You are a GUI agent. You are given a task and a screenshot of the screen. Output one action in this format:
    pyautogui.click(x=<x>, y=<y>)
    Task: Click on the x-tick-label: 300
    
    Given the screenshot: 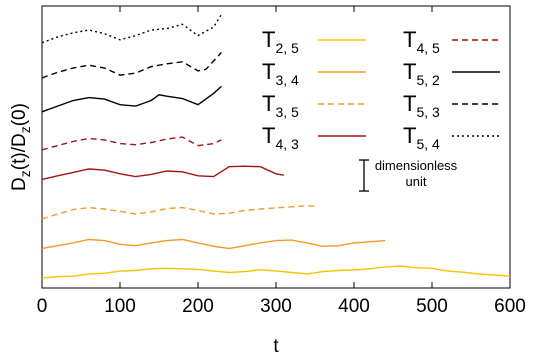 What is the action you would take?
    pyautogui.click(x=276, y=306)
    